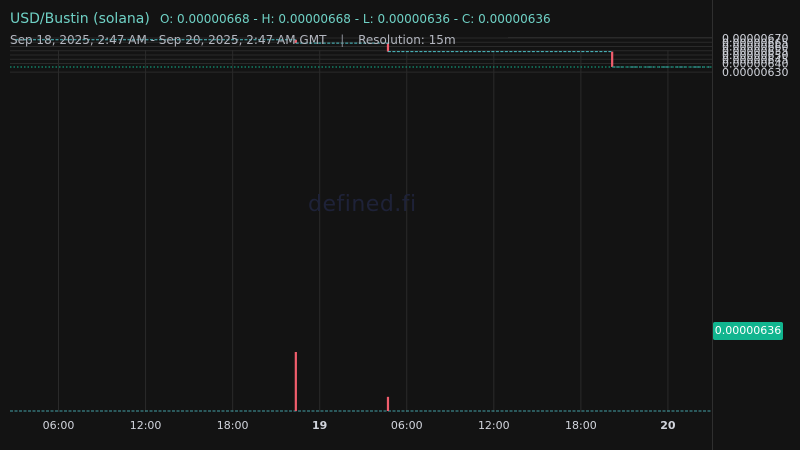  Describe the element at coordinates (755, 59) in the screenshot. I see `y-tick-label: 0.00000645` at that location.